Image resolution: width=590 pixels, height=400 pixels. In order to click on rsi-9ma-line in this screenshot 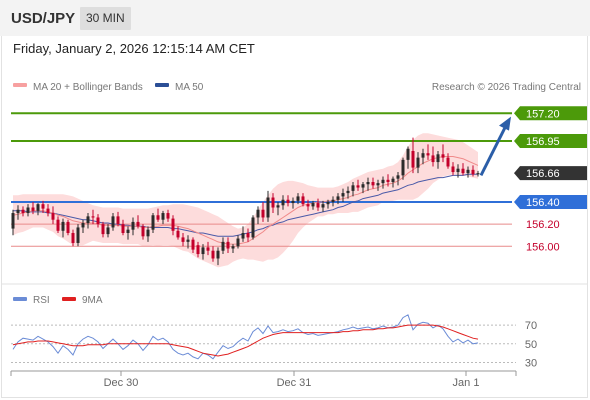, I will do `click(245, 340)`.